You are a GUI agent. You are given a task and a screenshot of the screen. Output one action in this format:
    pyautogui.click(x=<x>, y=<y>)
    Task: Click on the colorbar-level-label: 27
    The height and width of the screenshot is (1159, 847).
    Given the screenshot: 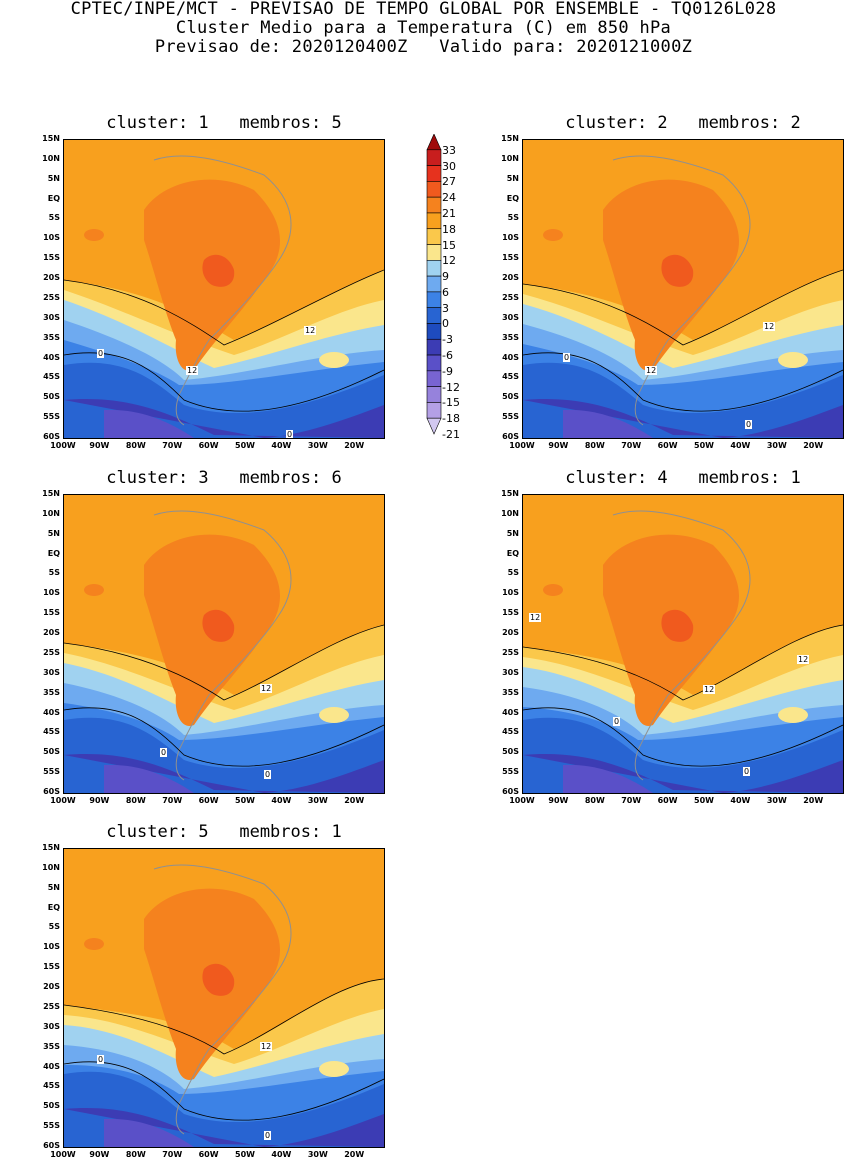 What is the action you would take?
    pyautogui.click(x=449, y=182)
    